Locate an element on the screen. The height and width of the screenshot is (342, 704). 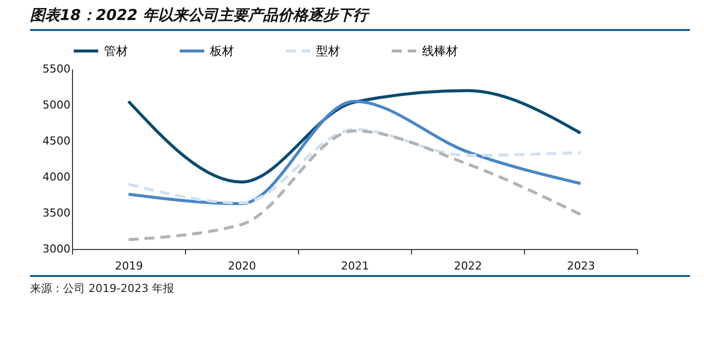
y-tick-label: 4000 is located at coordinates (56, 177).